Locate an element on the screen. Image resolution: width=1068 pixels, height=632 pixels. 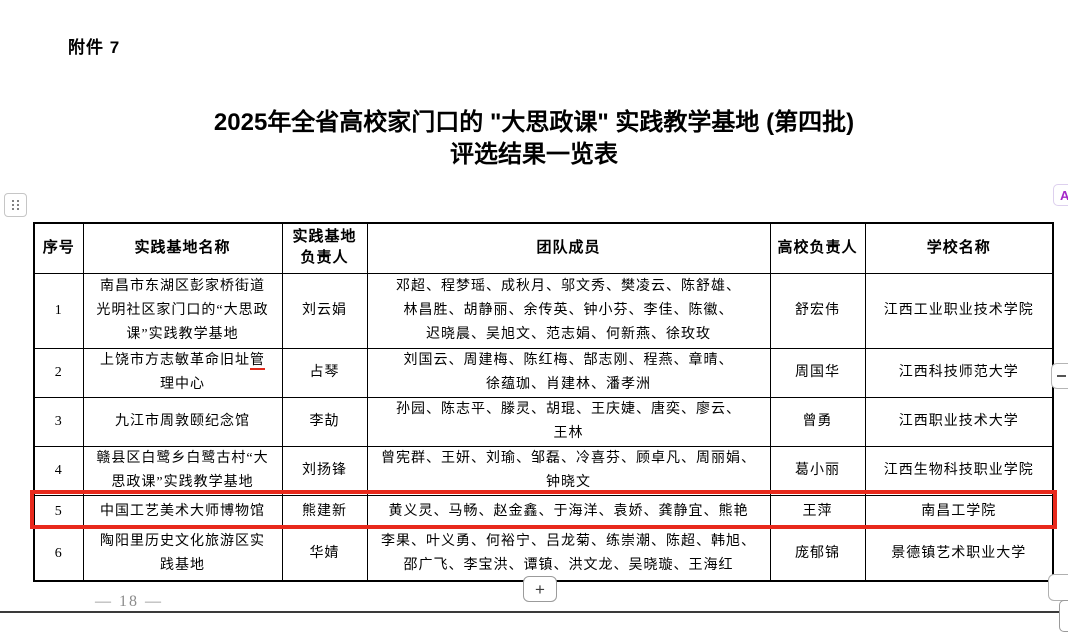
page-divider is located at coordinates (534, 612).